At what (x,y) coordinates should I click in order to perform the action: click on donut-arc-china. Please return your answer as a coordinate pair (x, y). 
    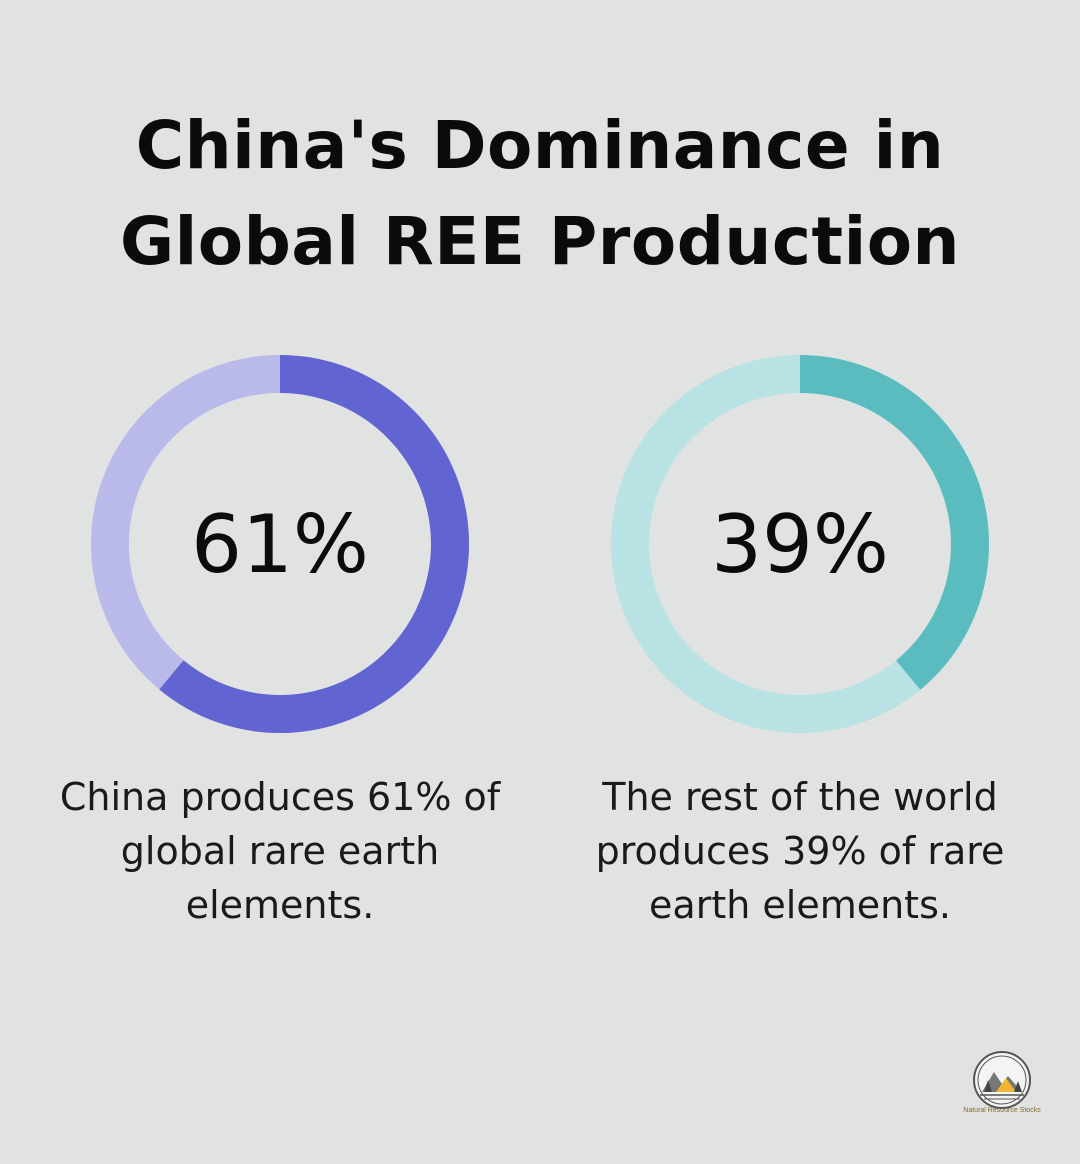
    Looking at the image, I should click on (280, 544).